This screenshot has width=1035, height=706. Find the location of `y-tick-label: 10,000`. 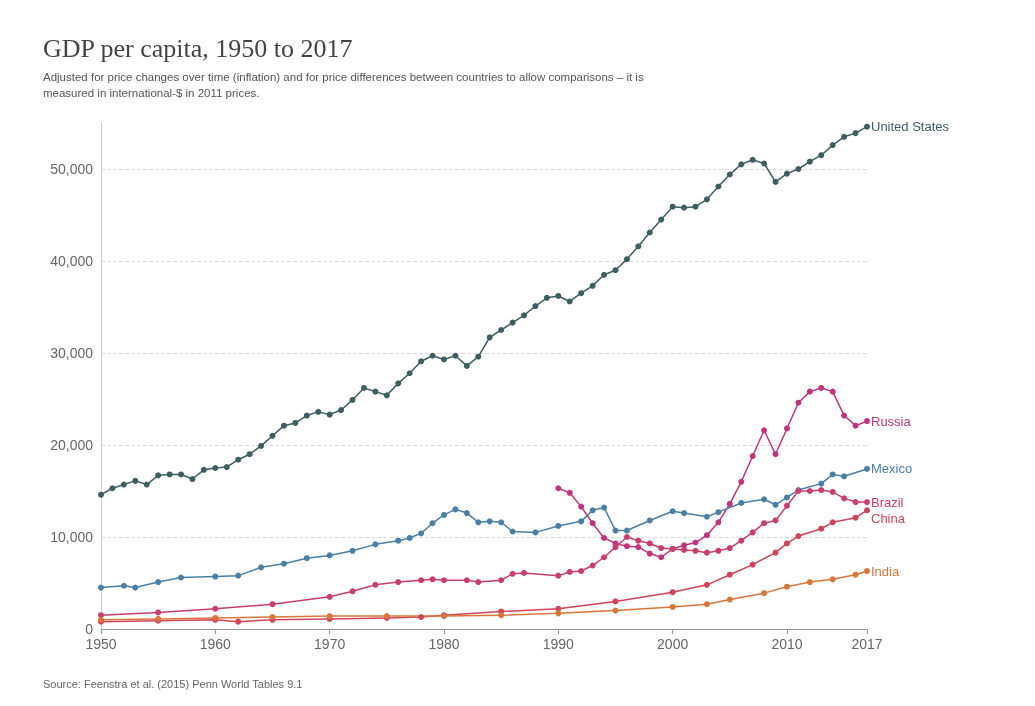

y-tick-label: 10,000 is located at coordinates (72, 537).